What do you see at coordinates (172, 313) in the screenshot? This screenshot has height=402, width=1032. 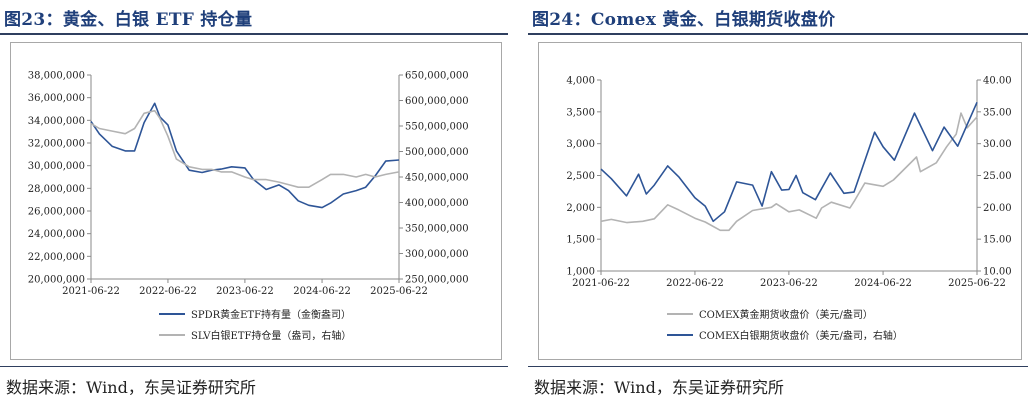 I see `legend-swatch-spdr` at bounding box center [172, 313].